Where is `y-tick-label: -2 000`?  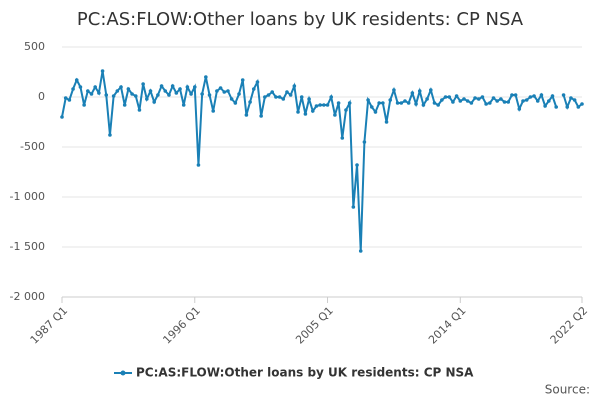 y-tick-label: -2 000 is located at coordinates (27, 296).